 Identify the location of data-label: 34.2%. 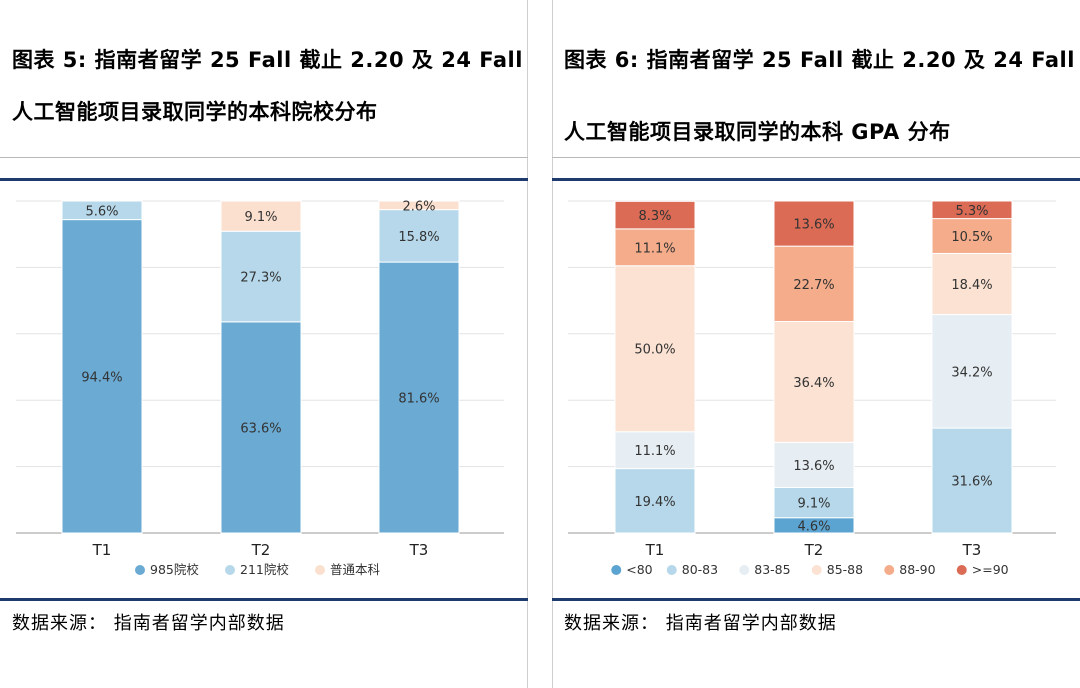
(971, 372).